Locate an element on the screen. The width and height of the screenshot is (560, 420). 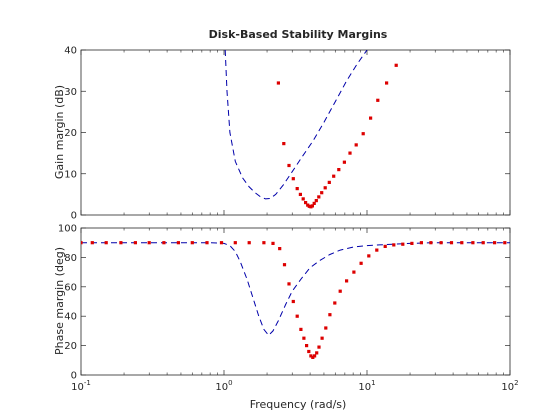
gain-margin-y-tick-label: 20 is located at coordinates (70, 133).